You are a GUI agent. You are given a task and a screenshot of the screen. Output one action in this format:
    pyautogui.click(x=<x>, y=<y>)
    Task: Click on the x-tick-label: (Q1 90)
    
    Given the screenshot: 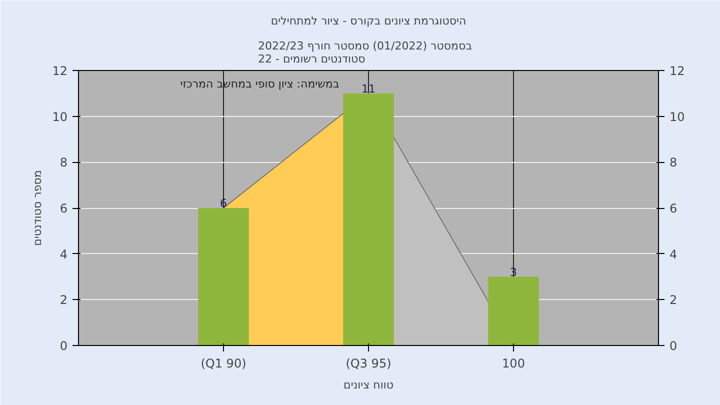 What is the action you would take?
    pyautogui.click(x=223, y=363)
    